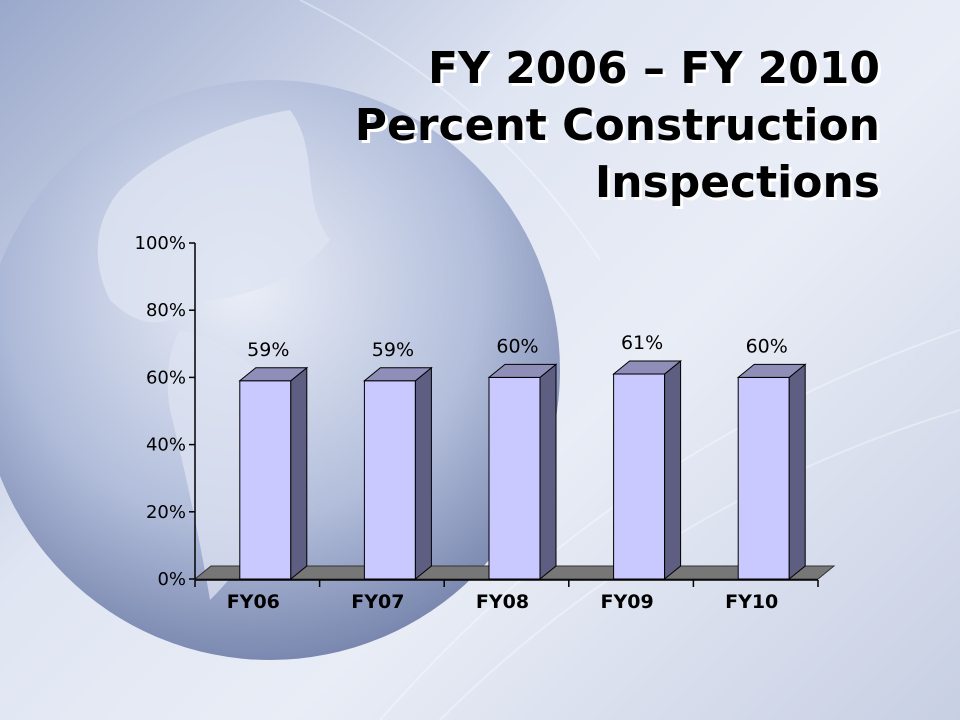 The height and width of the screenshot is (720, 960). Describe the element at coordinates (166, 445) in the screenshot. I see `y-tick-label: 40%` at that location.